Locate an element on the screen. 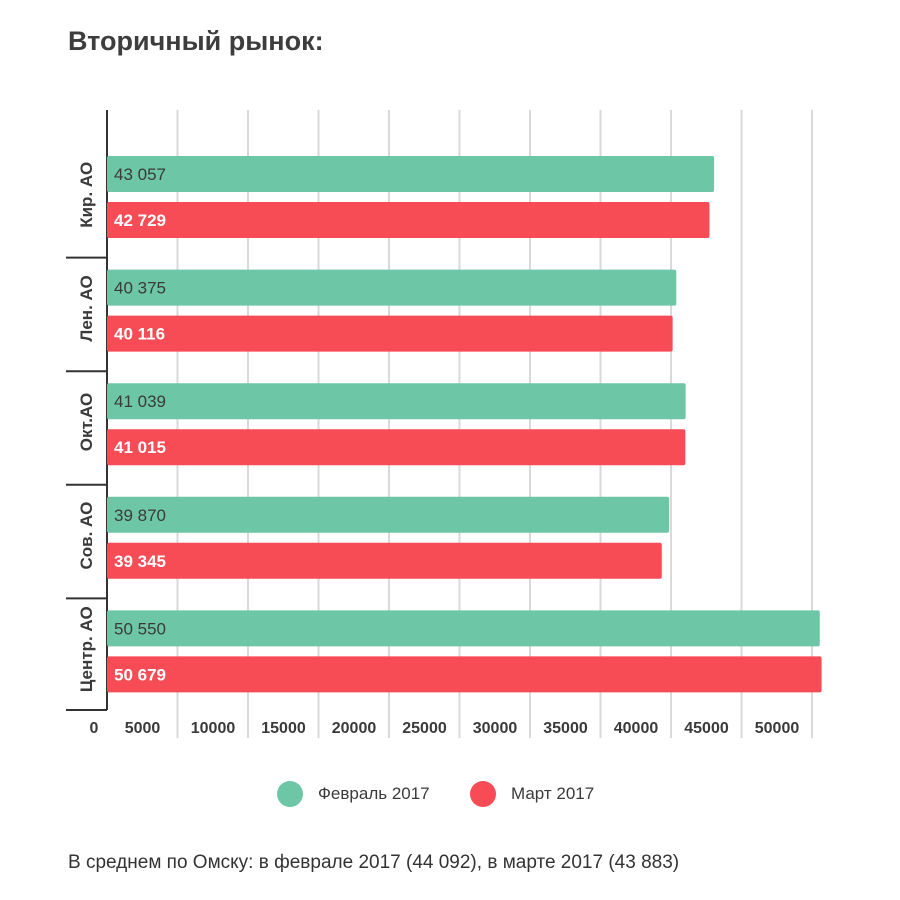 This screenshot has width=900, height=900. x-tick-label: 25000 is located at coordinates (424, 728).